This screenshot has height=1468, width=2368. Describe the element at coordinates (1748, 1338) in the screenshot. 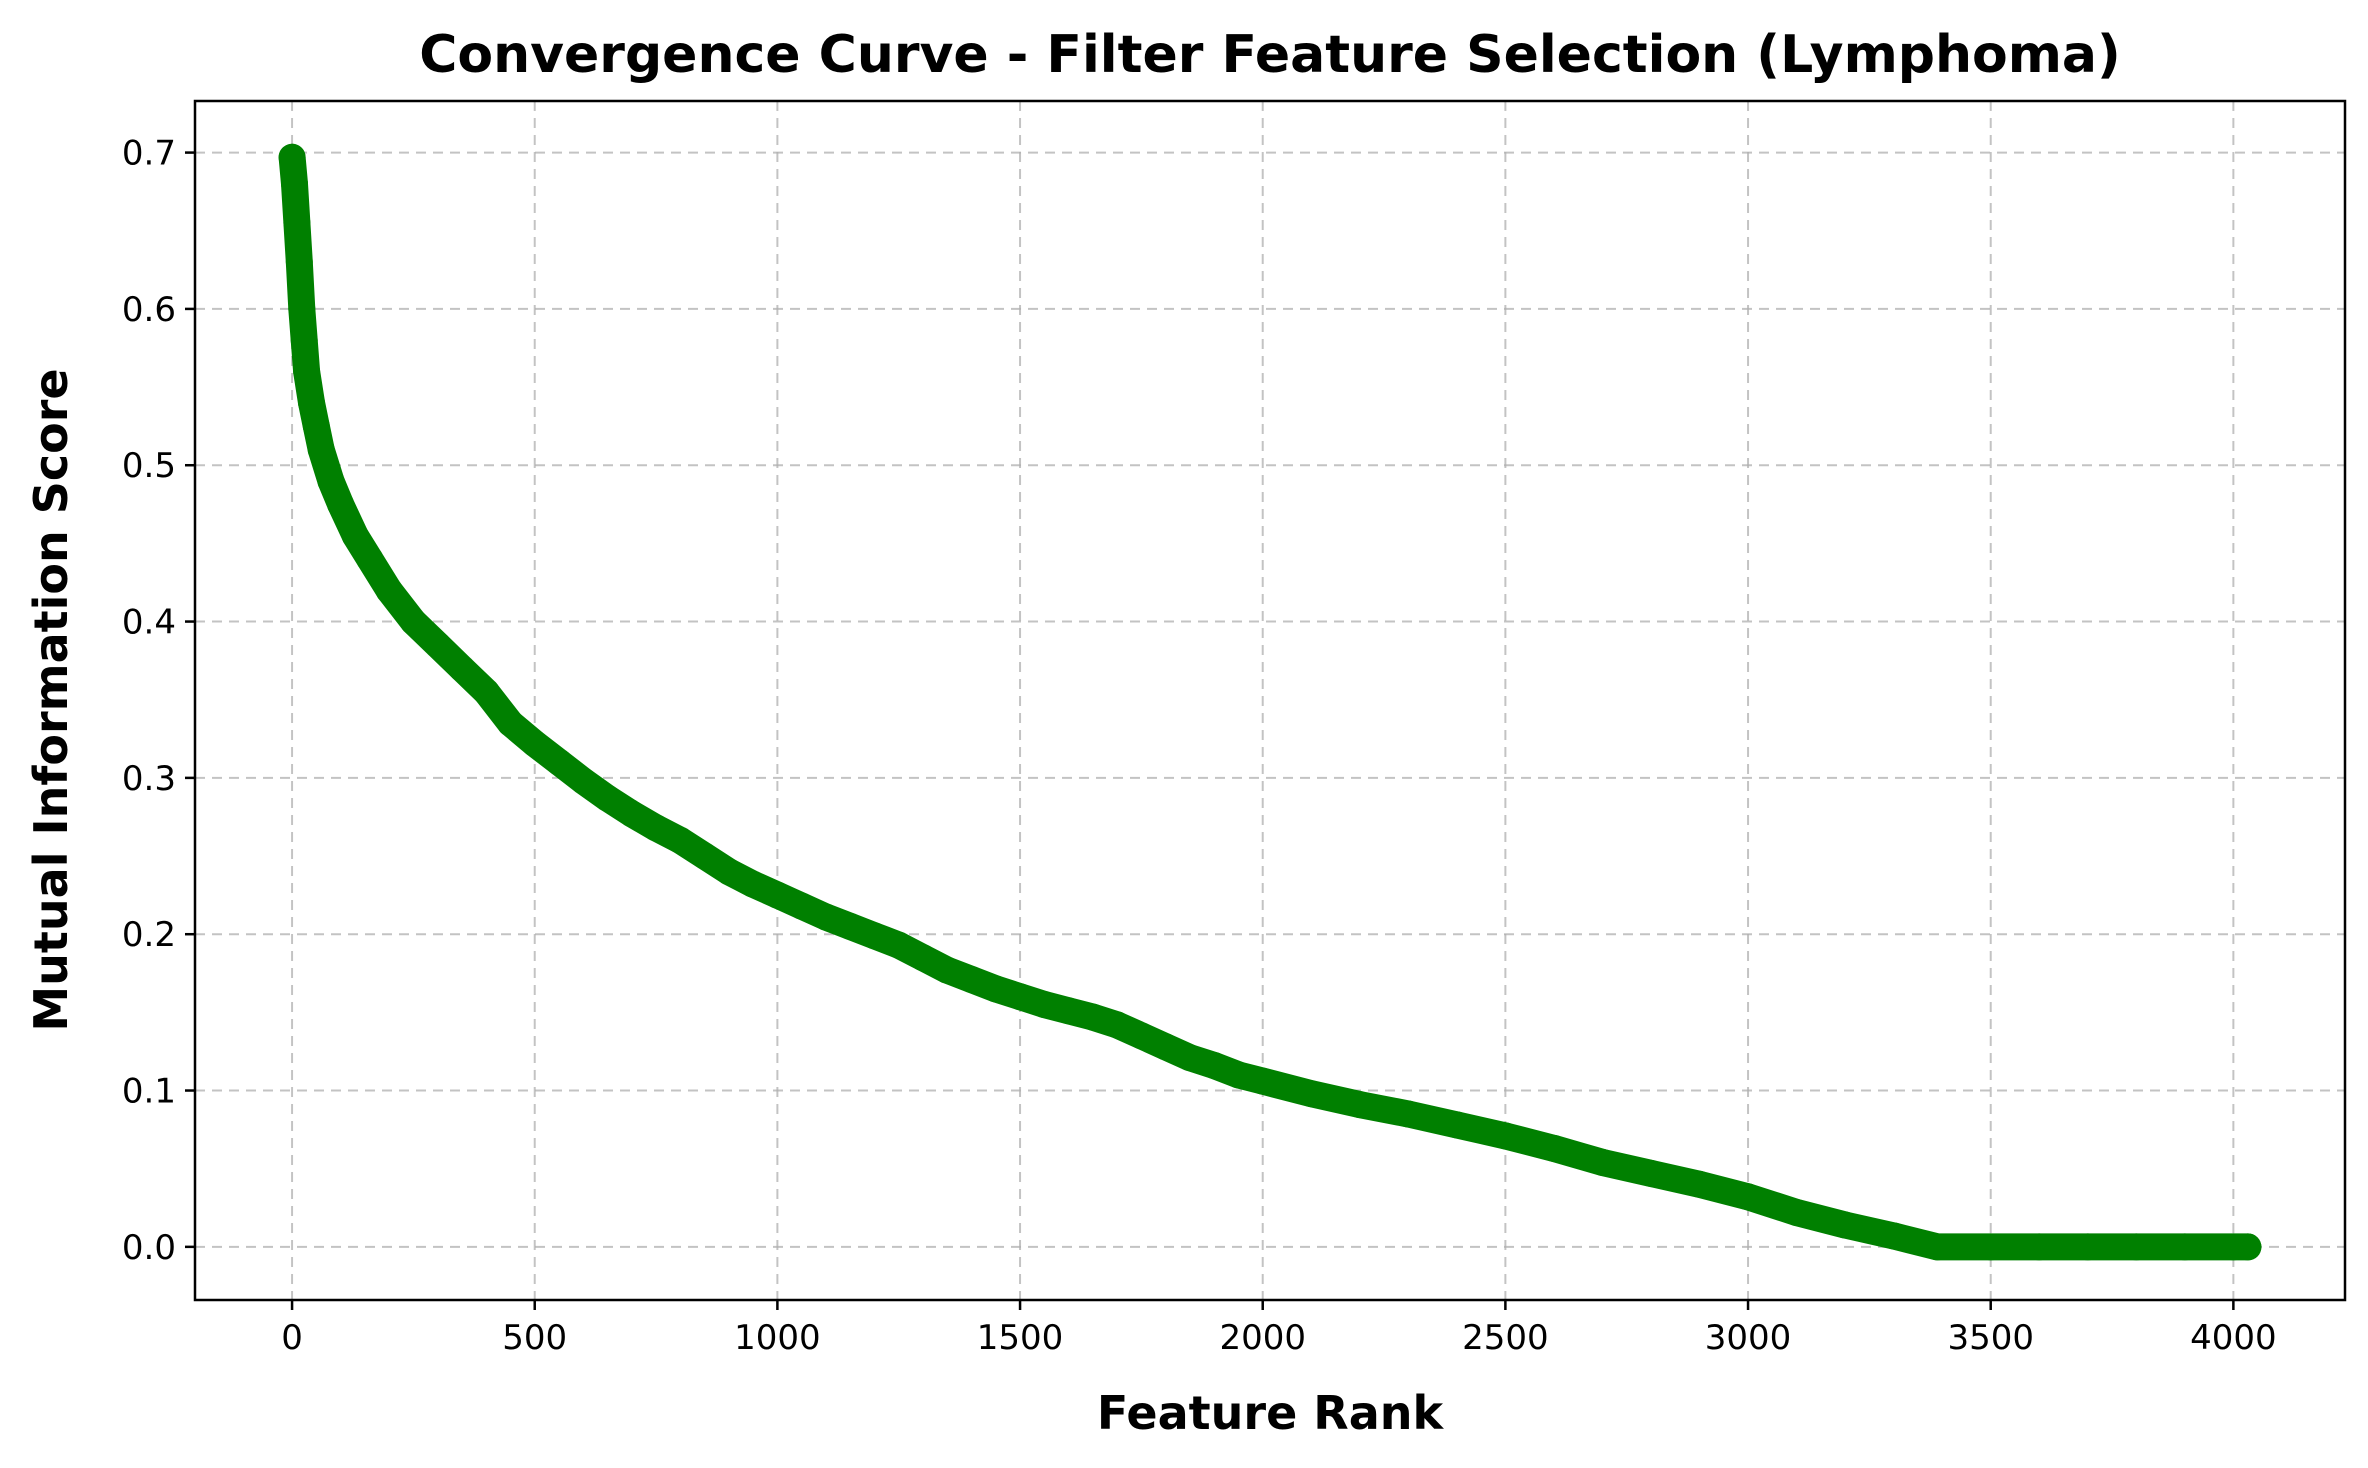

I see `x-tick-label: 3000` at that location.